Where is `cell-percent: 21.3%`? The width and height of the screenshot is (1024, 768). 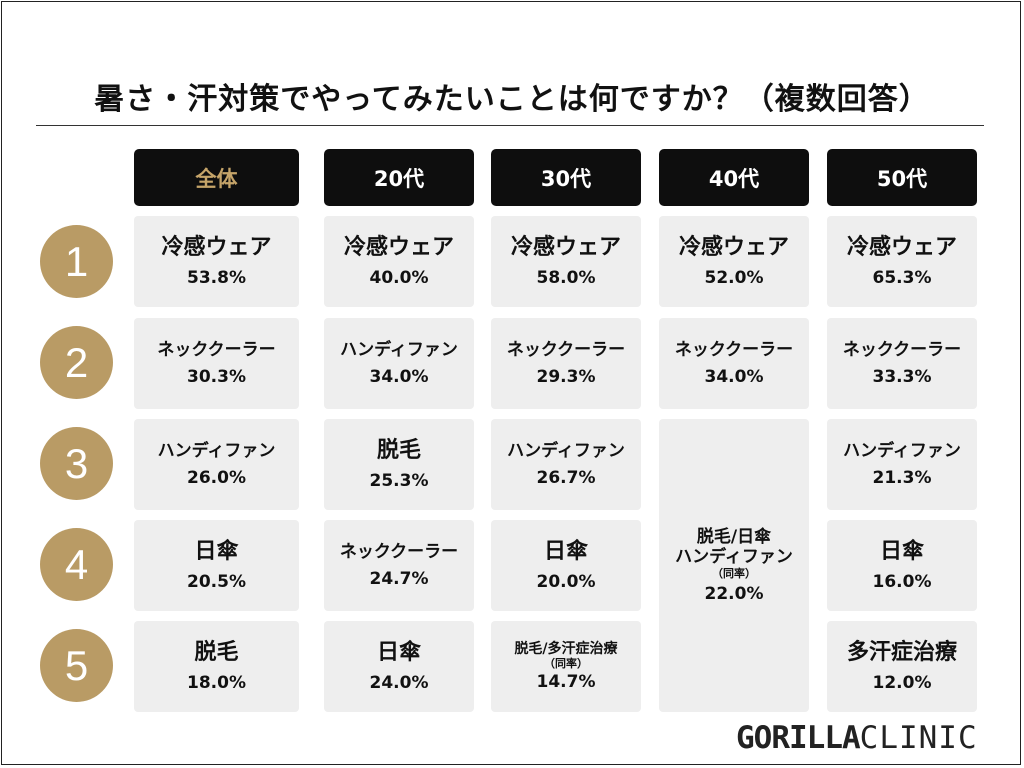
cell-percent: 21.3% is located at coordinates (902, 478).